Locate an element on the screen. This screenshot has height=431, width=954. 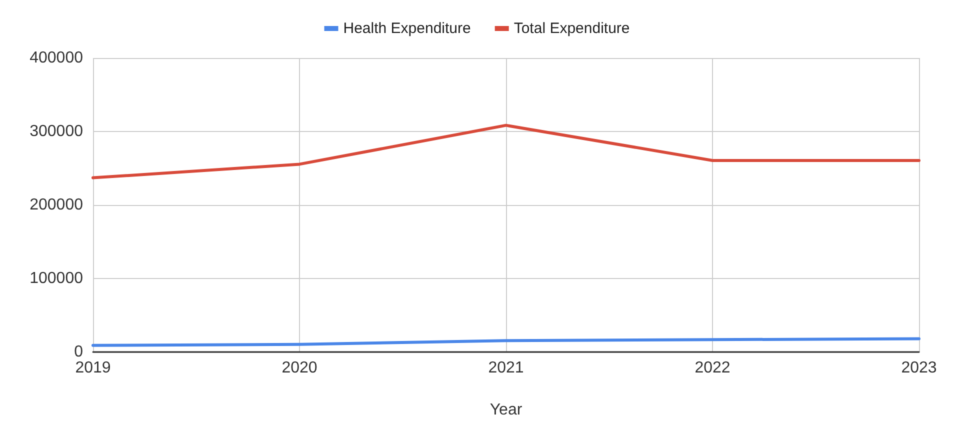
x-tick-label: 2023 is located at coordinates (919, 368).